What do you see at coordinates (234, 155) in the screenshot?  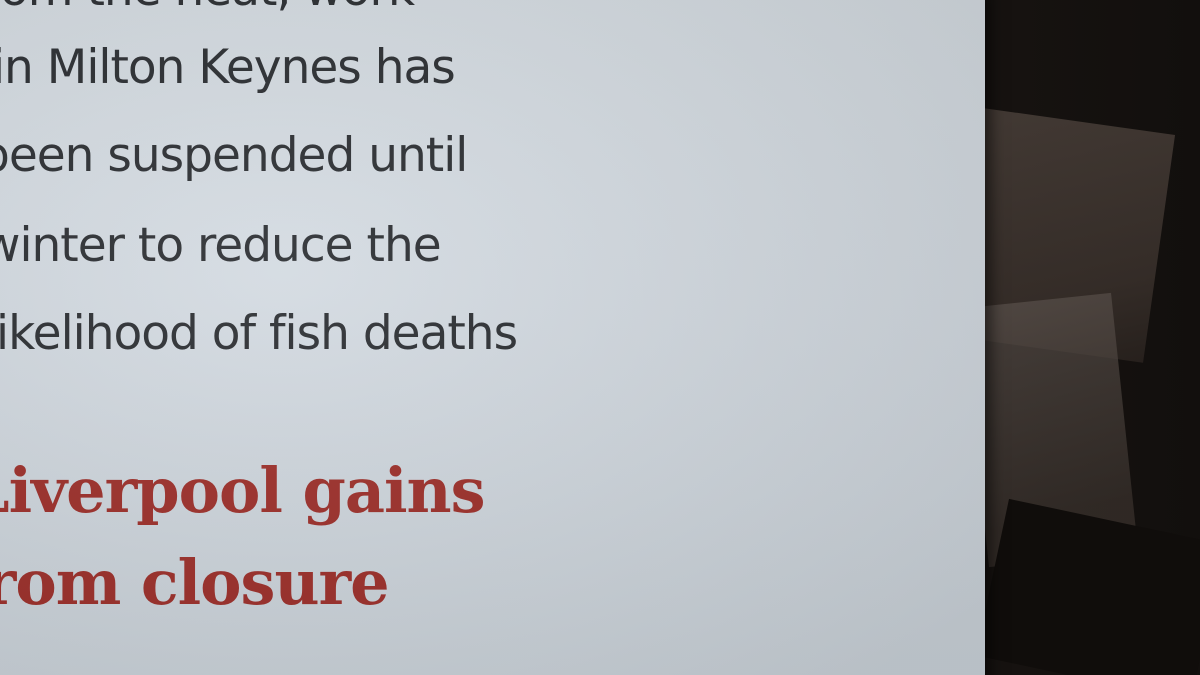 I see `body-line: been suspended until` at bounding box center [234, 155].